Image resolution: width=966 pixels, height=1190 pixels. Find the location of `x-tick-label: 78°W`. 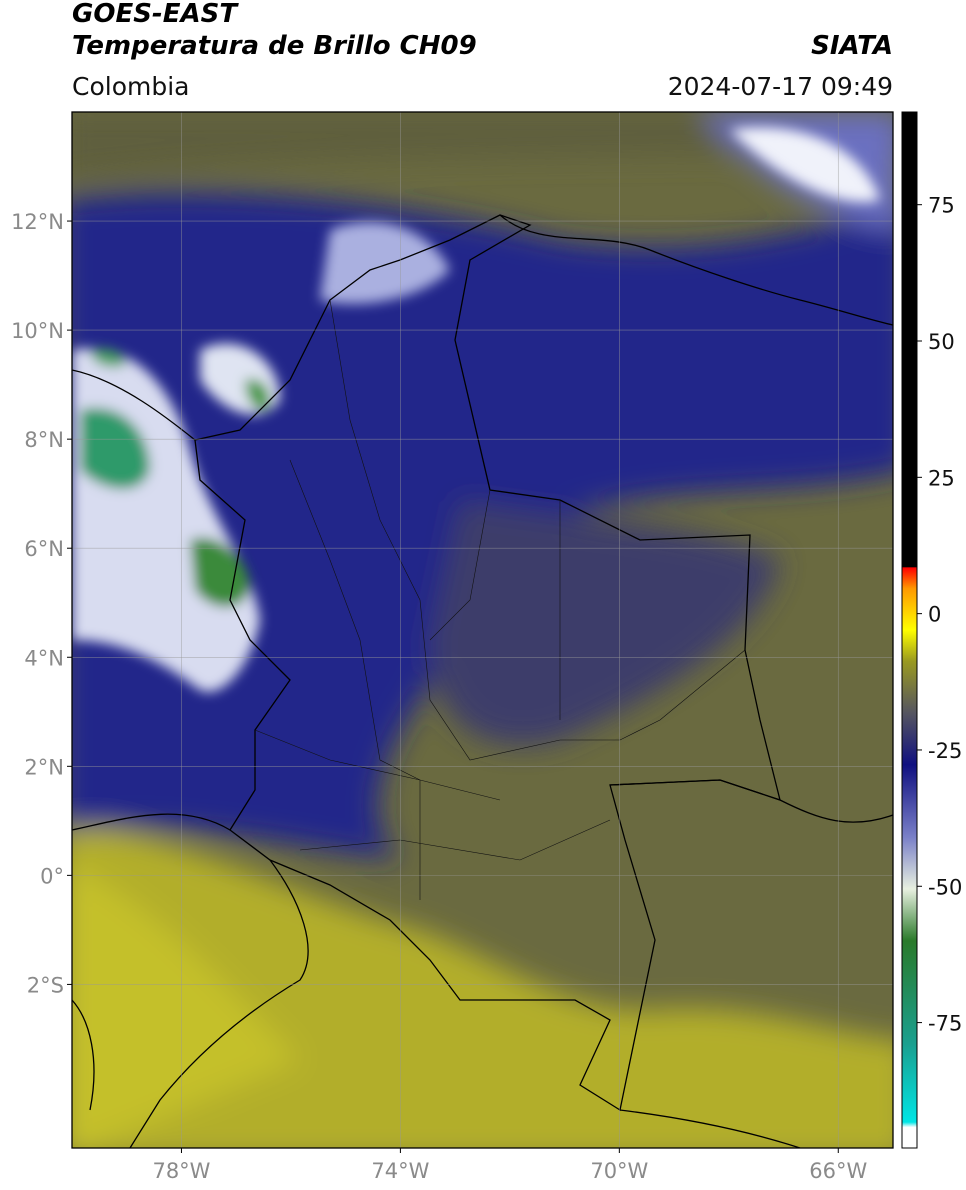

x-tick-label: 78°W is located at coordinates (181, 1171).